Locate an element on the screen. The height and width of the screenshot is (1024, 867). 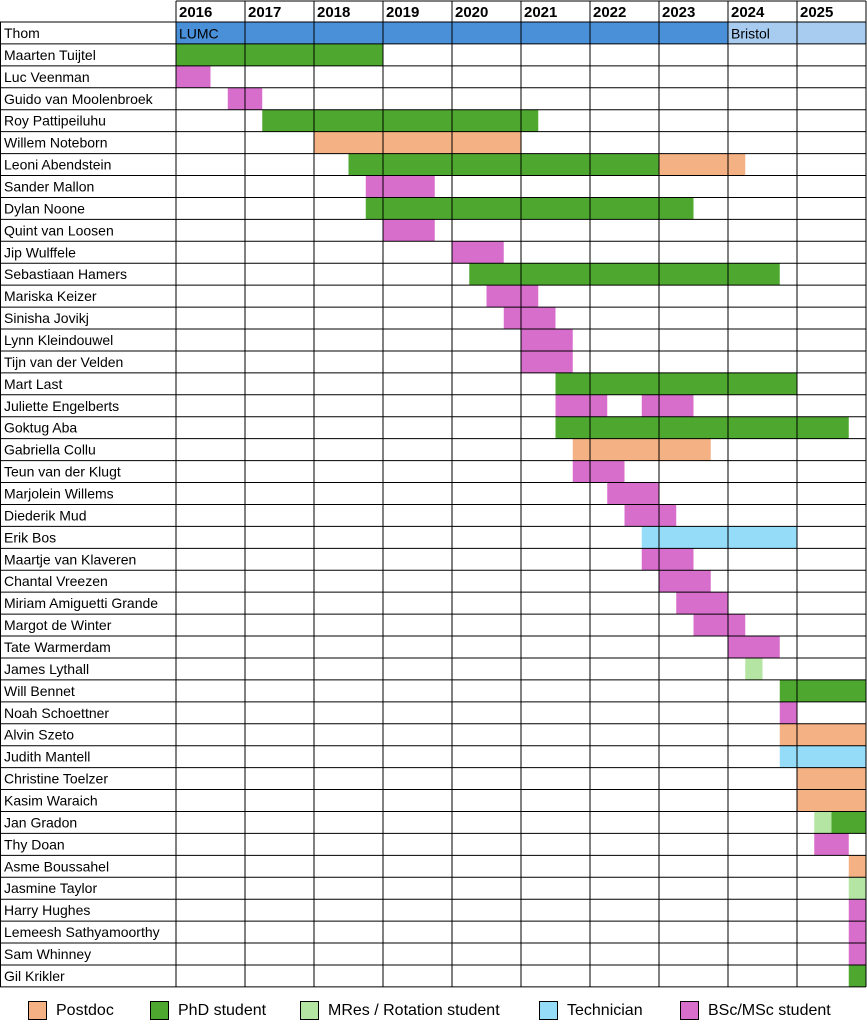
person-name: Thom is located at coordinates (22, 33).